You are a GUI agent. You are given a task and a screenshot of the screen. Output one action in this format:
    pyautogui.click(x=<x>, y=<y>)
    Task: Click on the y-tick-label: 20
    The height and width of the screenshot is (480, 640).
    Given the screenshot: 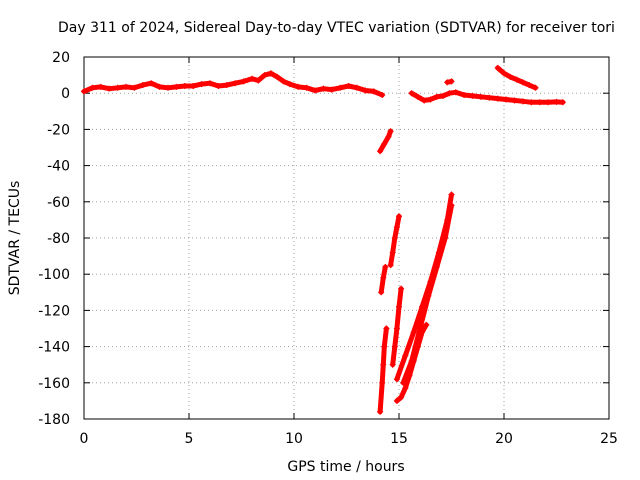 What is the action you would take?
    pyautogui.click(x=61, y=58)
    